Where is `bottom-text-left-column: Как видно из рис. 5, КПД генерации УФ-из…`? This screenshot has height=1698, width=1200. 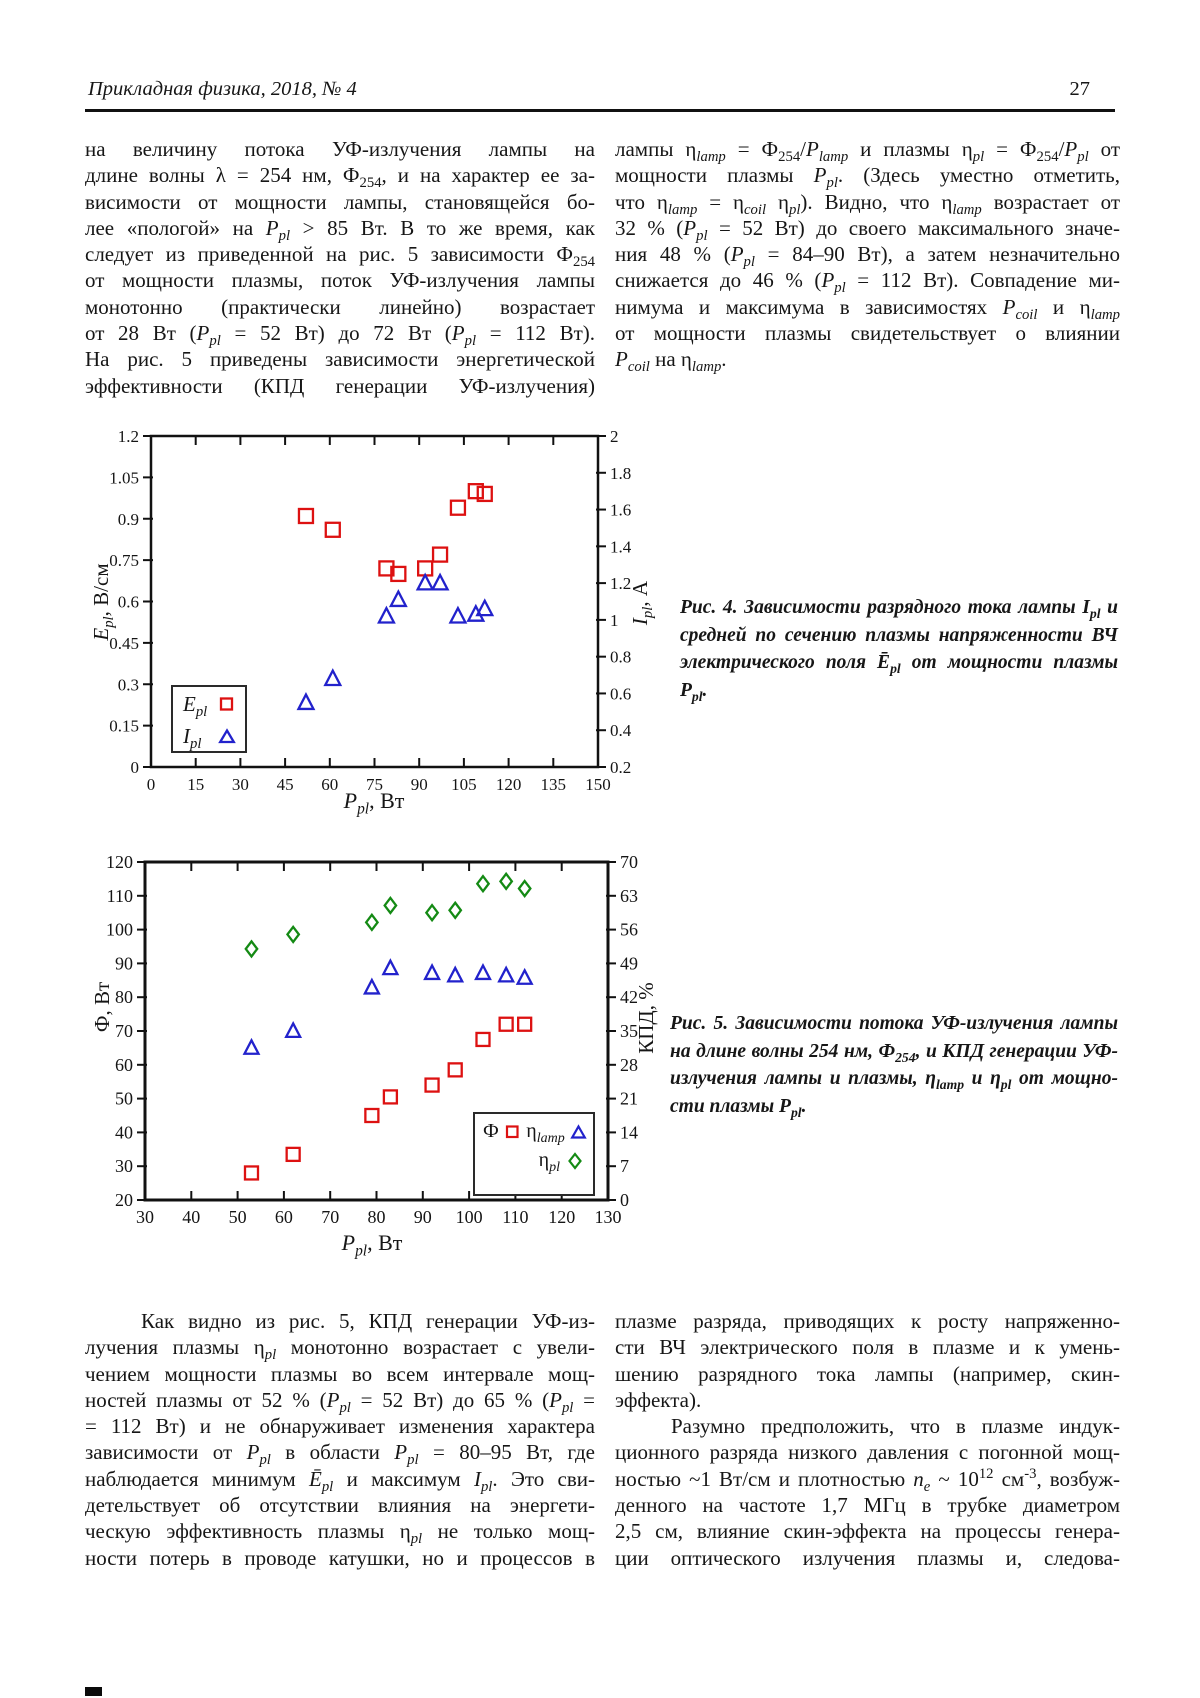
bottom-text-left-column: Как видно из рис. 5, КПД генерации УФ-из… is located at coordinates (340, 1439).